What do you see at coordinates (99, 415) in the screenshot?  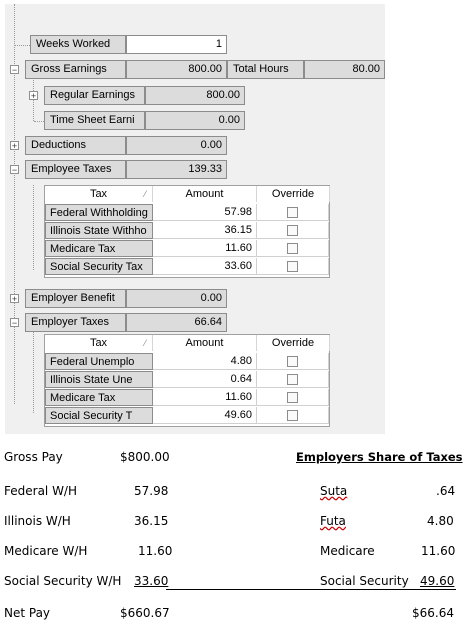 I see `grid-tax-name: Social Security T` at bounding box center [99, 415].